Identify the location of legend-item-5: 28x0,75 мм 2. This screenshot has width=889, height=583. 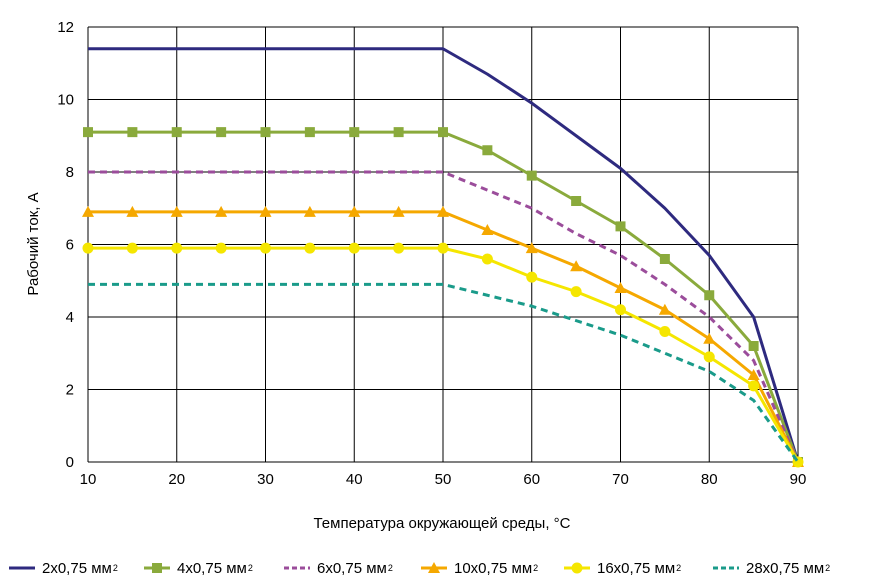
(771, 568).